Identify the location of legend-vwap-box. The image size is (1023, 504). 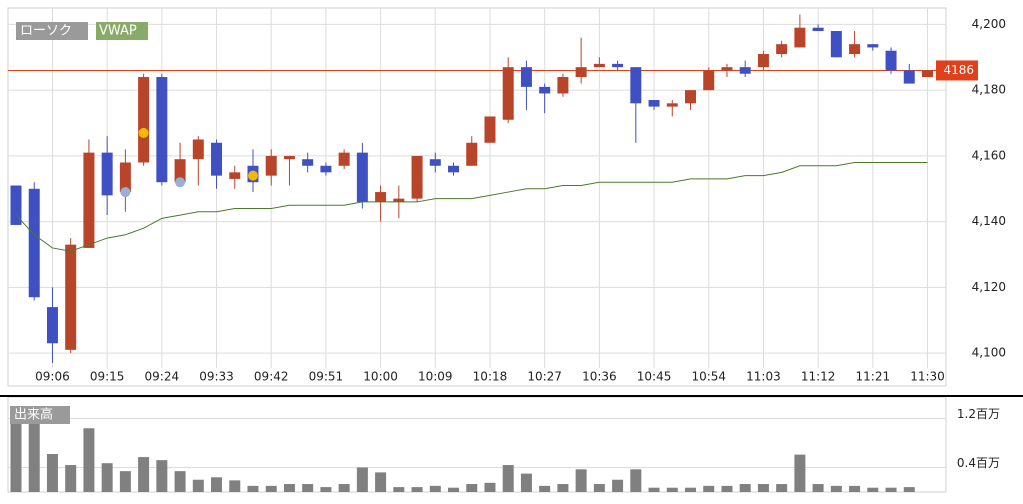
(122, 31).